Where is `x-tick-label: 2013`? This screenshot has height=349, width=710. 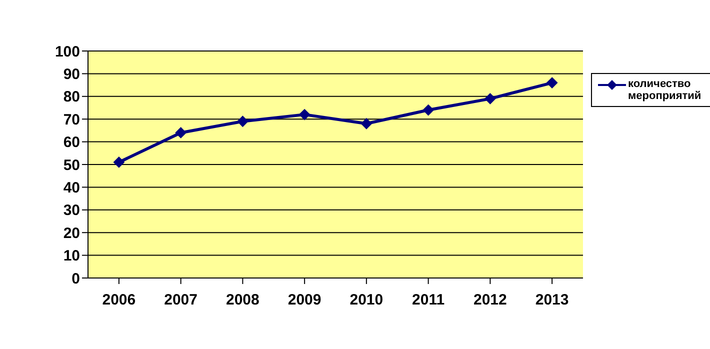 x-tick-label: 2013 is located at coordinates (552, 300).